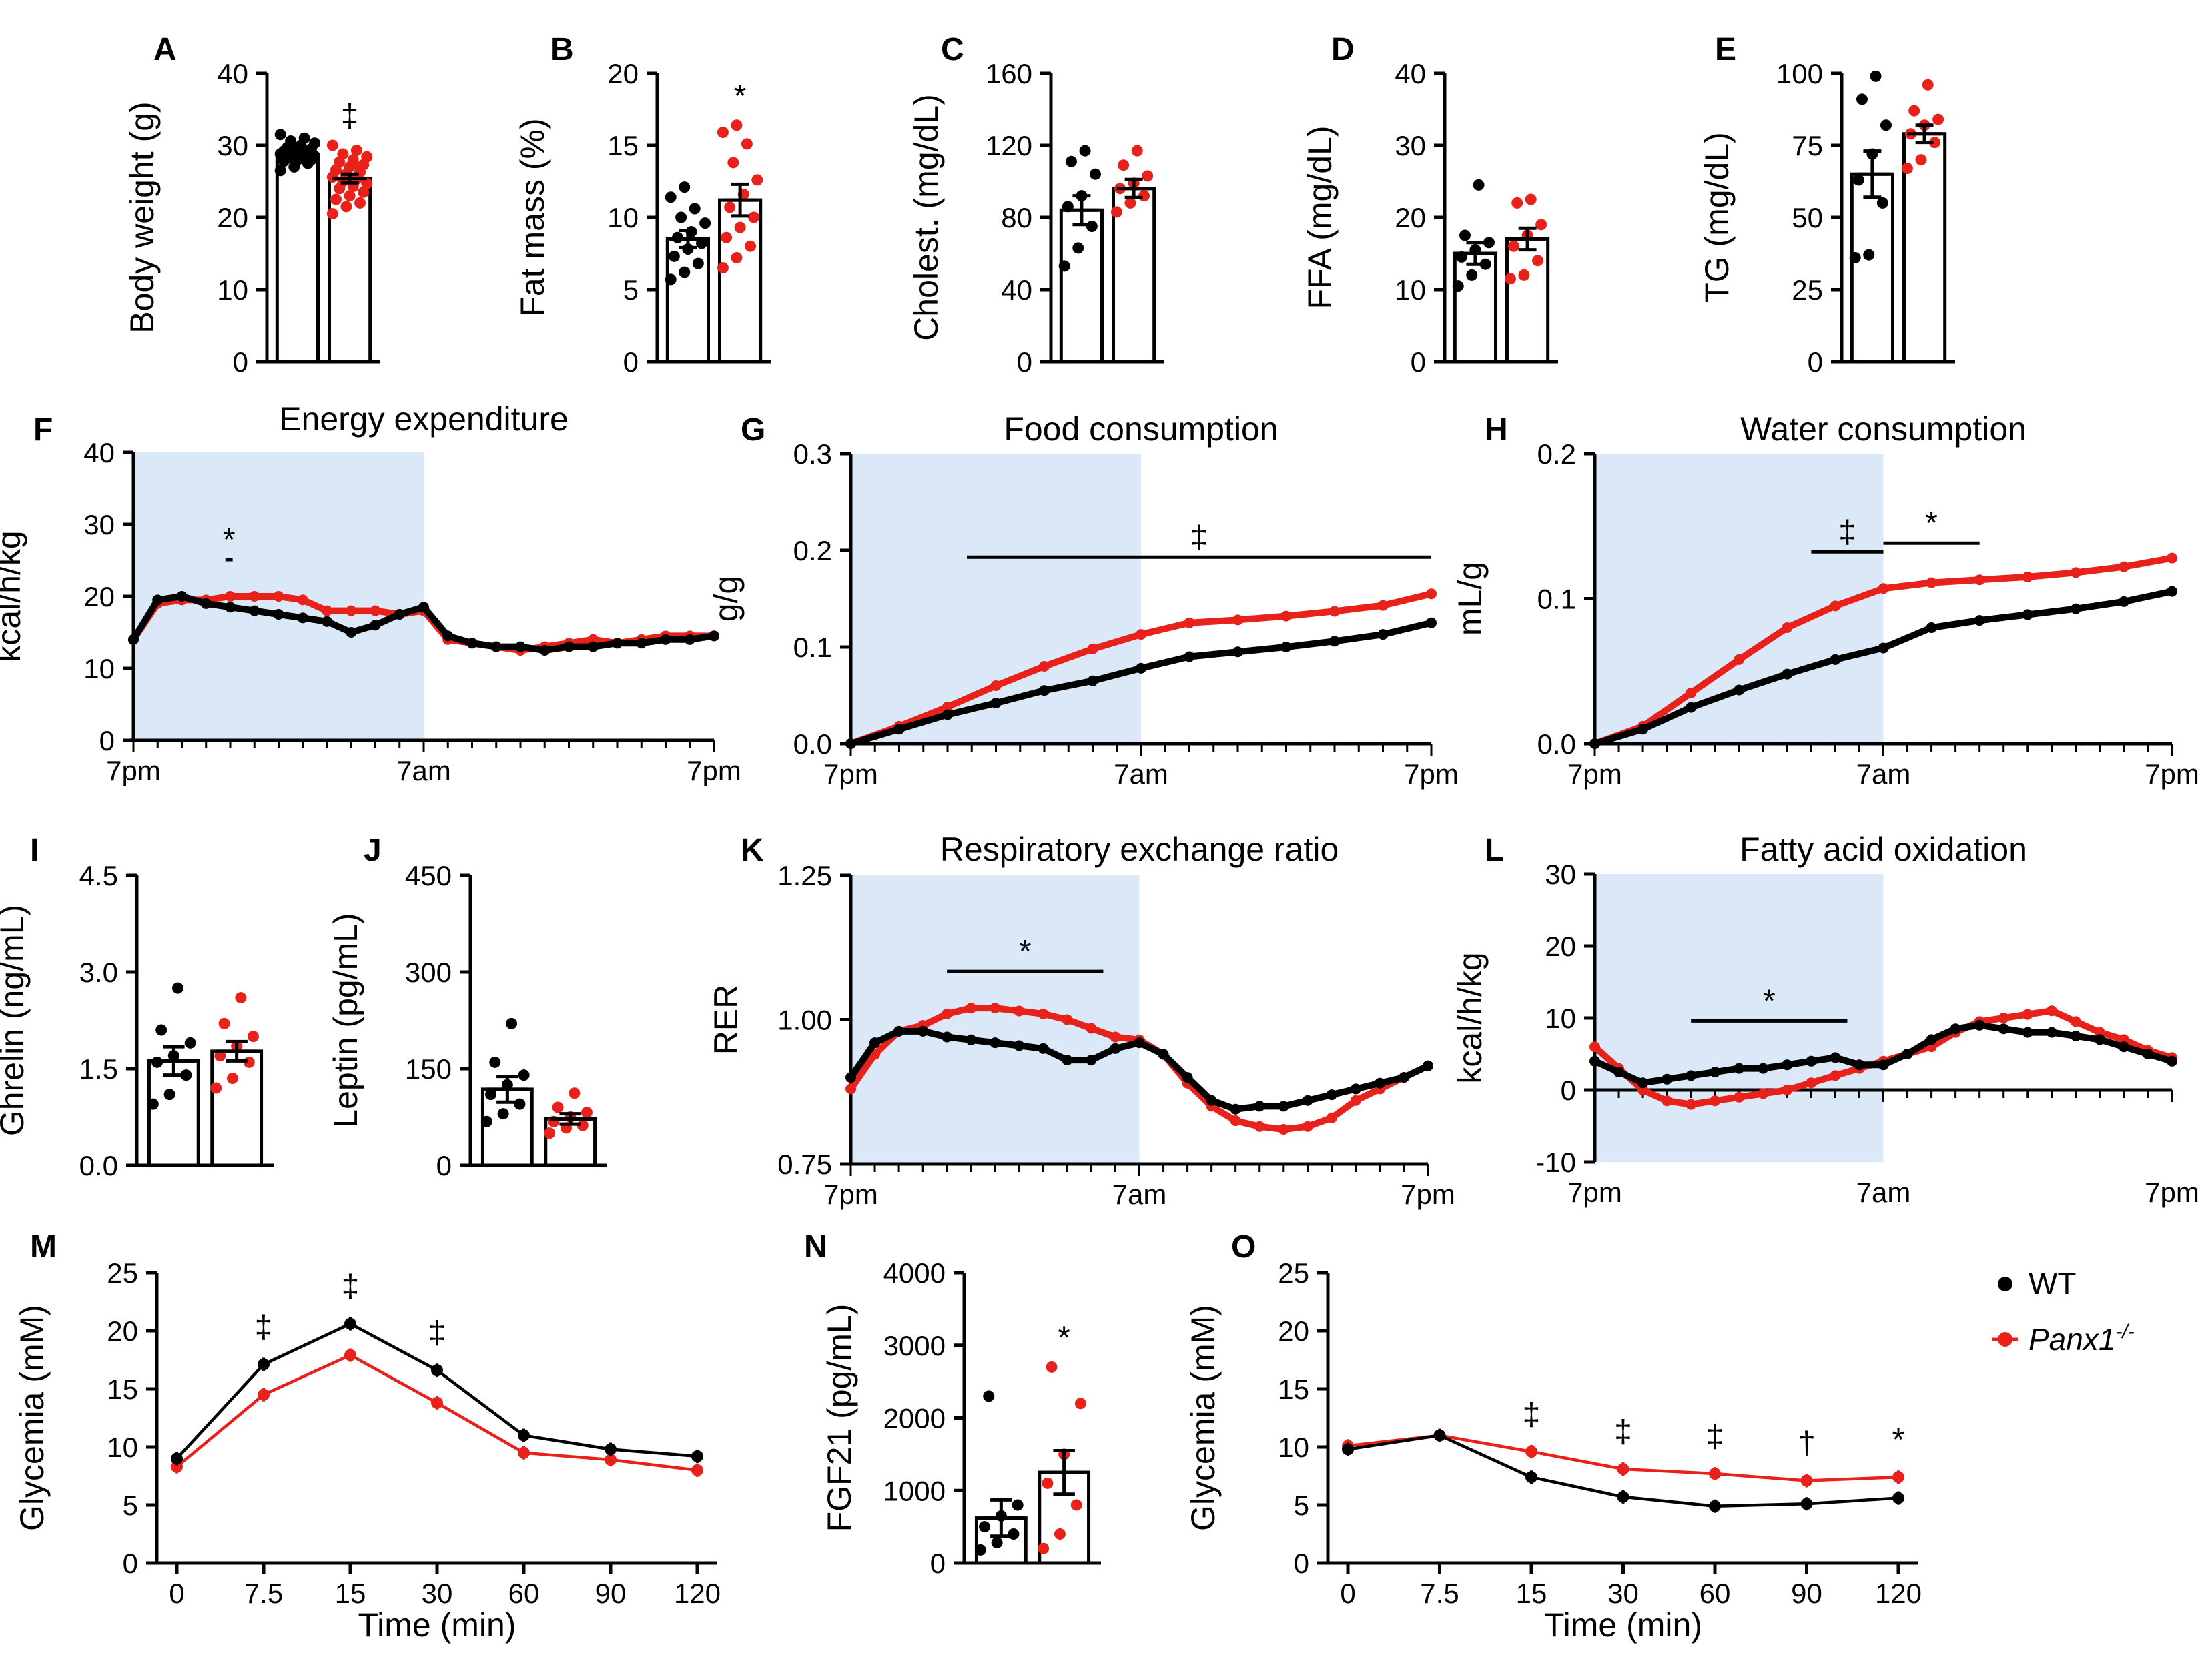 This screenshot has height=1653, width=2212. Describe the element at coordinates (351, 1287) in the screenshot. I see `significance-mark: ‡` at that location.